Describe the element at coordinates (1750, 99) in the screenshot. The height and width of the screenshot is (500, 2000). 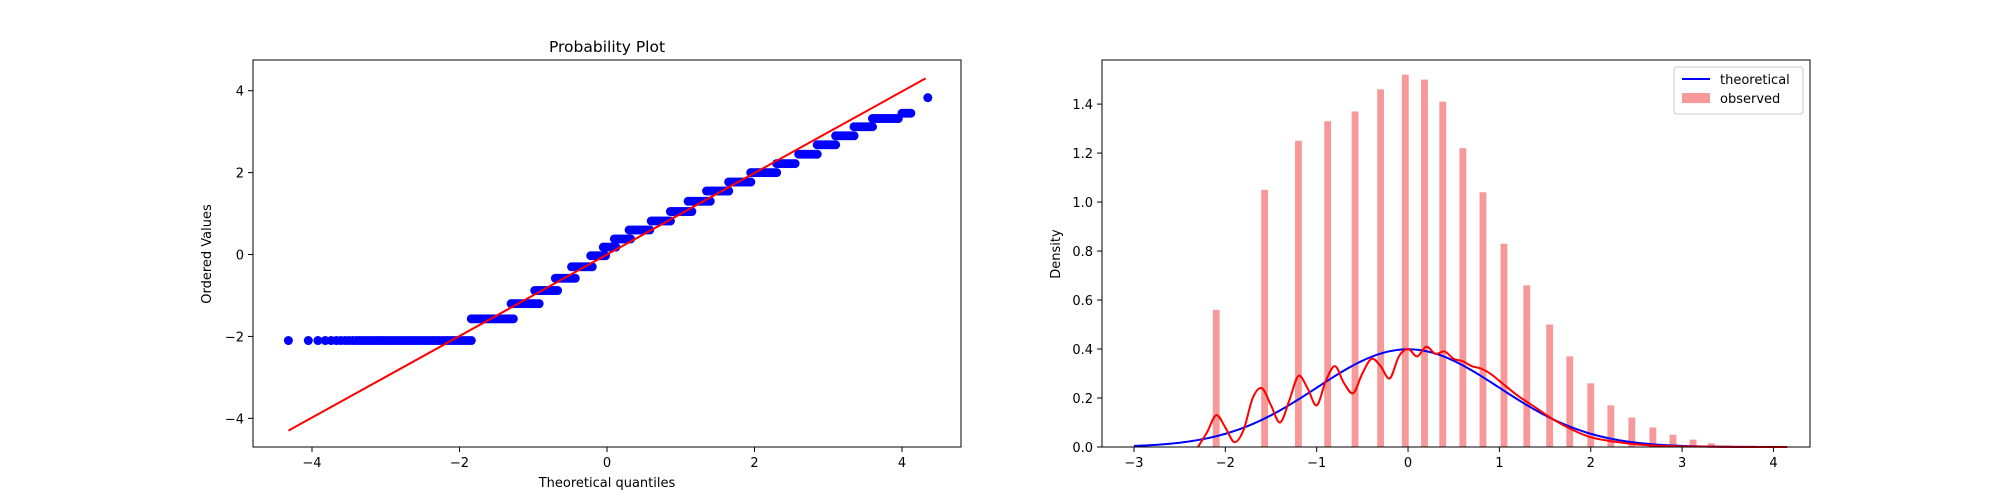
I see `legend-observed-label: observed` at that location.